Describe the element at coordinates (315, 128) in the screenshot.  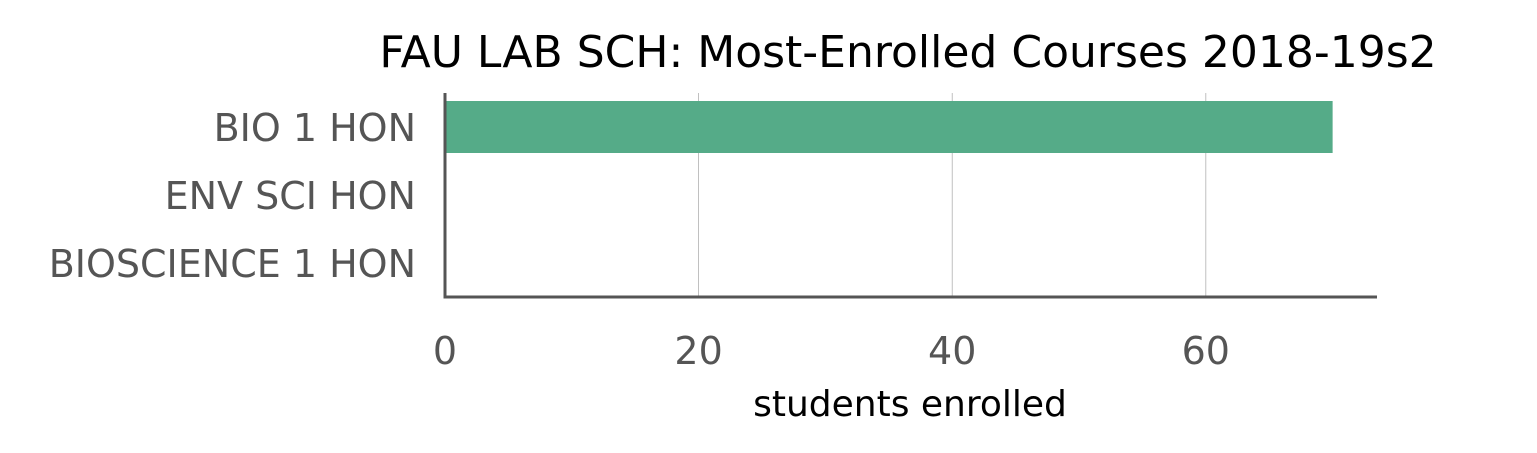
I see `category-label-bio-1-hon: BIO 1 HON` at that location.